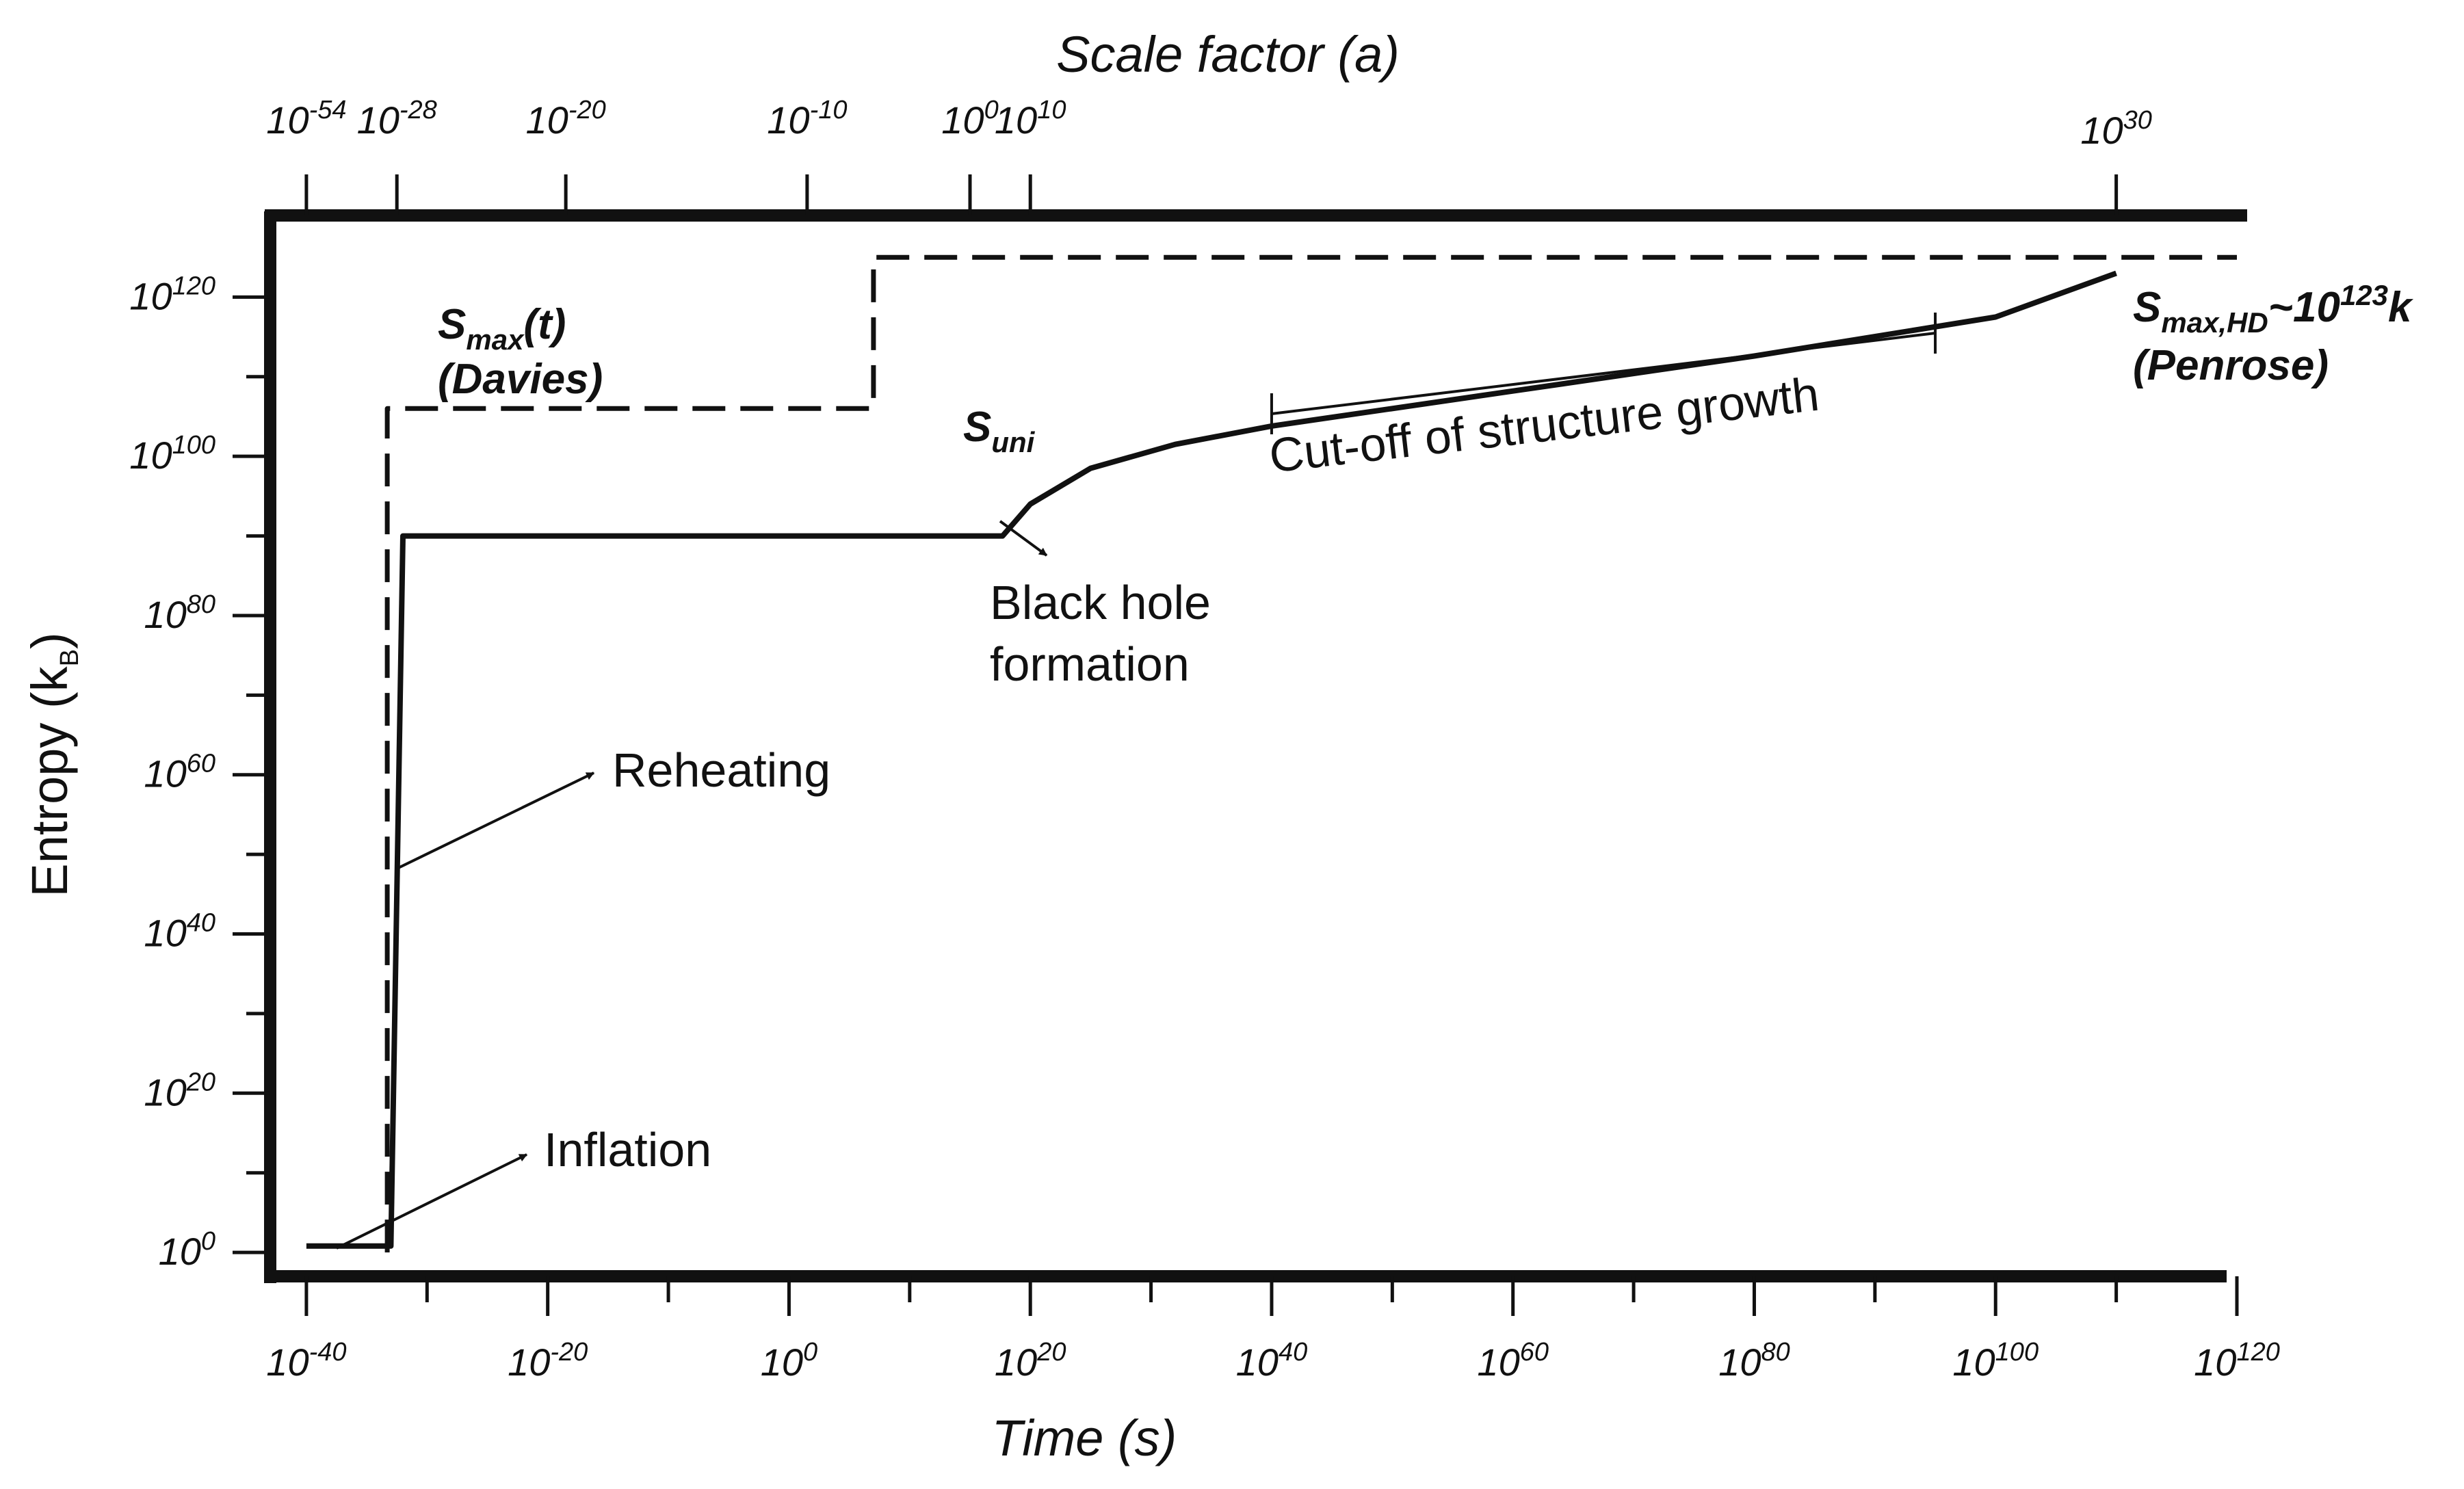 Image resolution: width=2464 pixels, height=1489 pixels. I want to click on cutoff-bracket, so click(1603, 373).